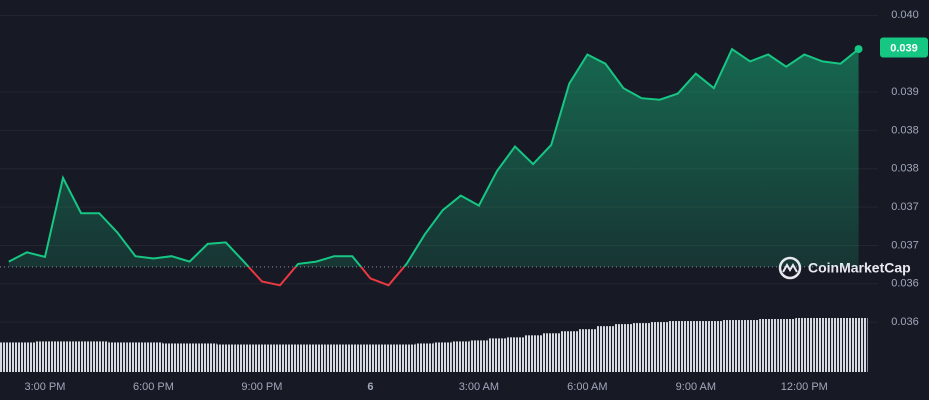 This screenshot has width=929, height=400. I want to click on x-tick-label: 9:00 AM, so click(696, 387).